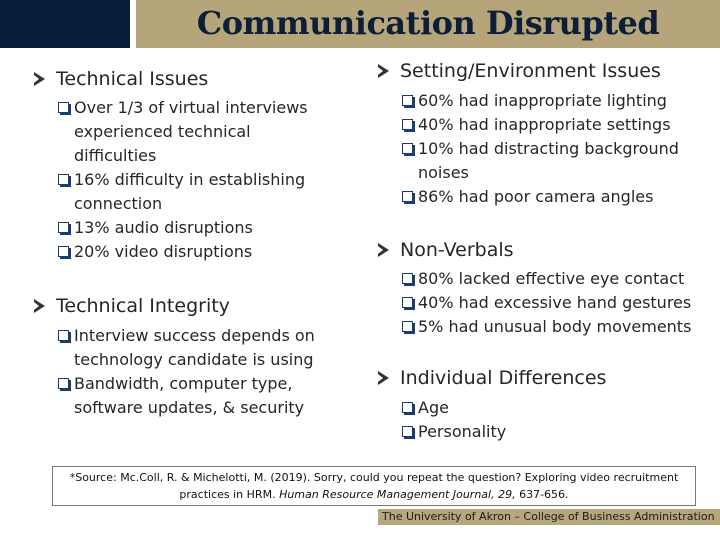 The height and width of the screenshot is (540, 720). I want to click on list-item-text: 86% had poor camera angles, so click(536, 196).